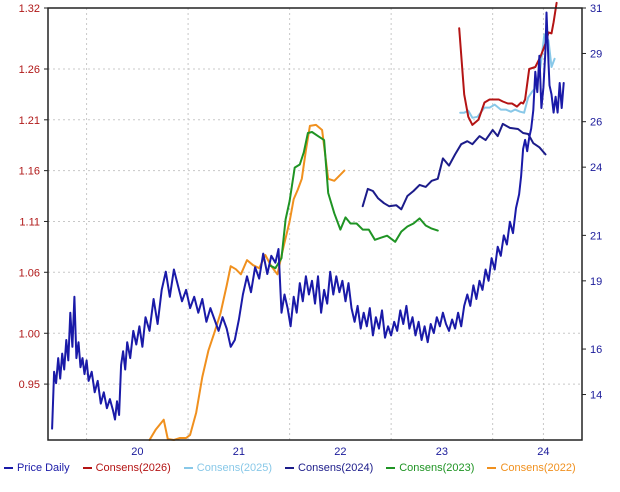 This screenshot has height=492, width=620. Describe the element at coordinates (29, 222) in the screenshot. I see `left-axis-tick-label: 1.11` at that location.